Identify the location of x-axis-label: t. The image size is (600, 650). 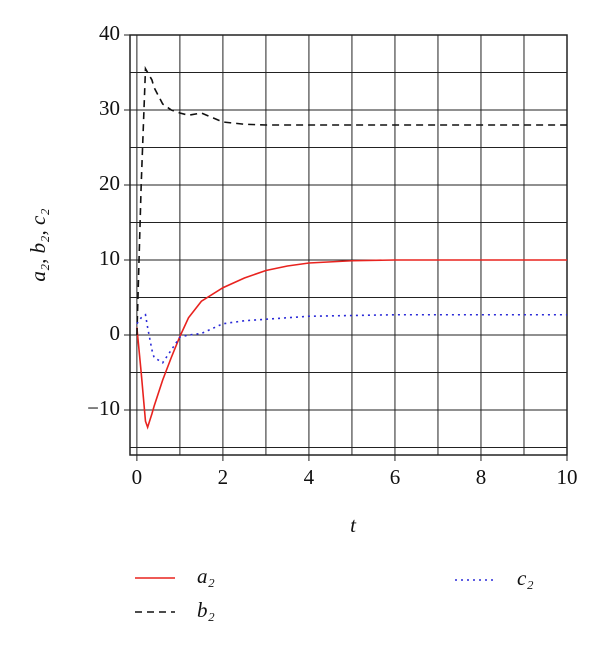
(353, 525).